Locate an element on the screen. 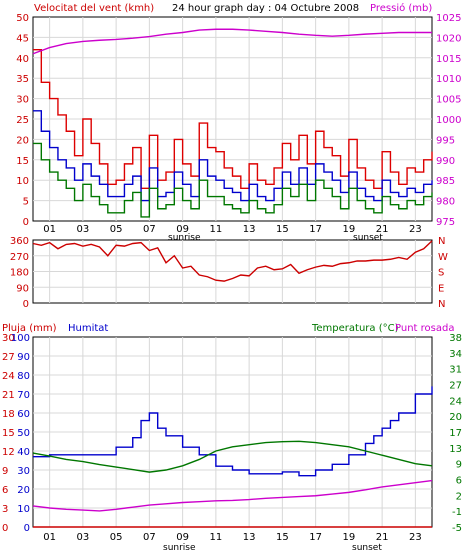 The width and height of the screenshot is (465, 556). rain-y-tick-label: 27 is located at coordinates (8, 357).